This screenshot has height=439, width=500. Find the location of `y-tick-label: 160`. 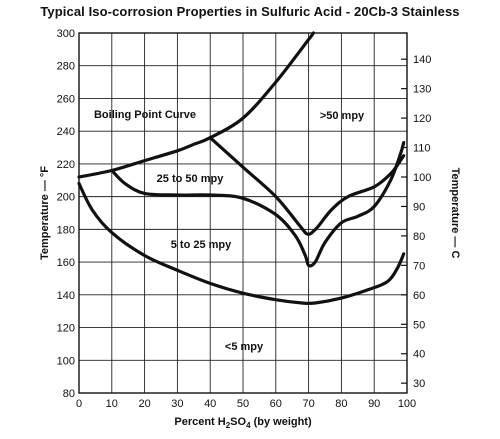

y-tick-label: 160 is located at coordinates (66, 263).